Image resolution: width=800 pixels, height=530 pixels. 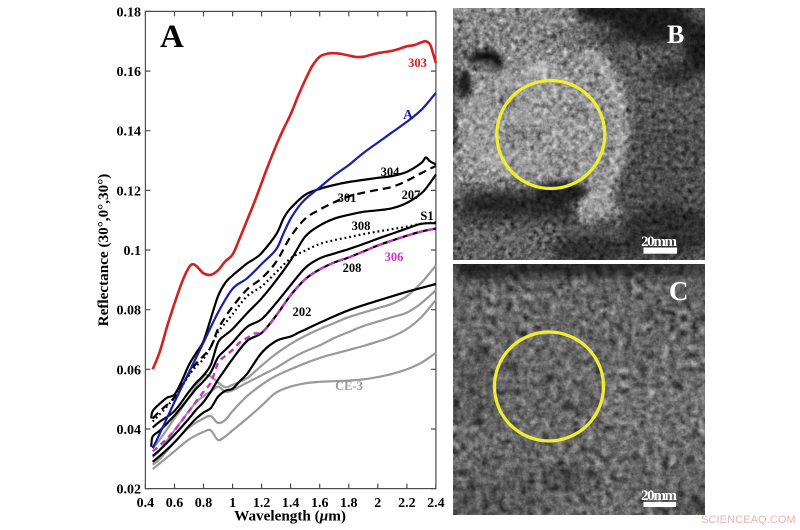 I want to click on svg-text: 2, so click(x=377, y=503).